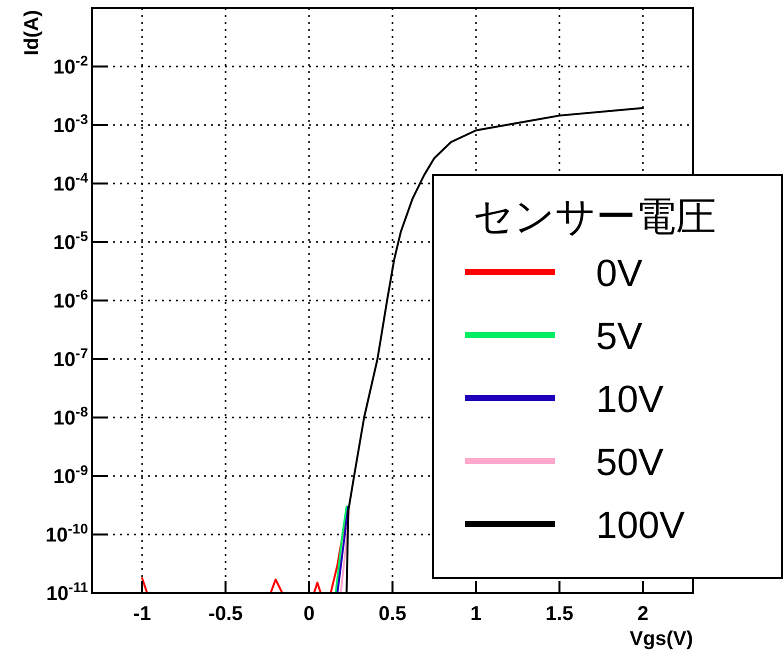  What do you see at coordinates (70, 299) in the screenshot?
I see `y-tick-label: 10$^{-6}$` at bounding box center [70, 299].